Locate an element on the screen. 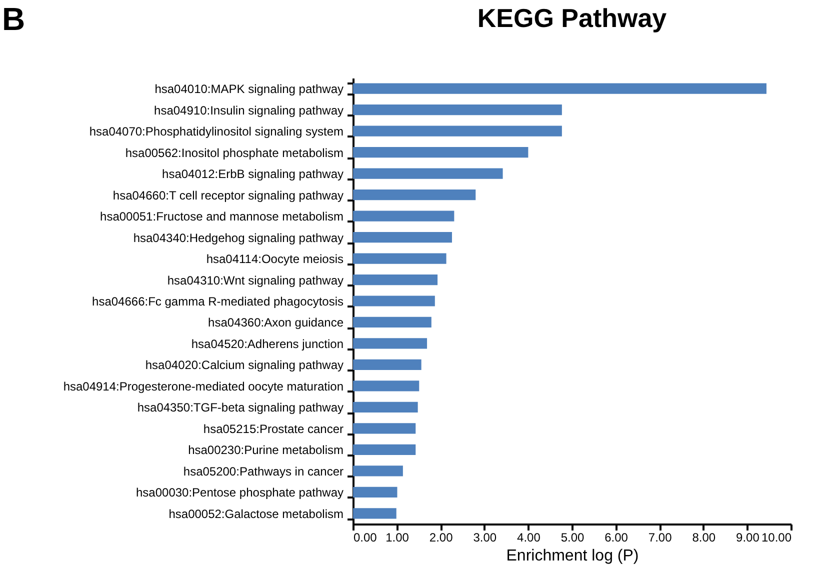 The width and height of the screenshot is (817, 571). y-tick-label: hsa00562:Inositol phosphate metabolism is located at coordinates (234, 153).